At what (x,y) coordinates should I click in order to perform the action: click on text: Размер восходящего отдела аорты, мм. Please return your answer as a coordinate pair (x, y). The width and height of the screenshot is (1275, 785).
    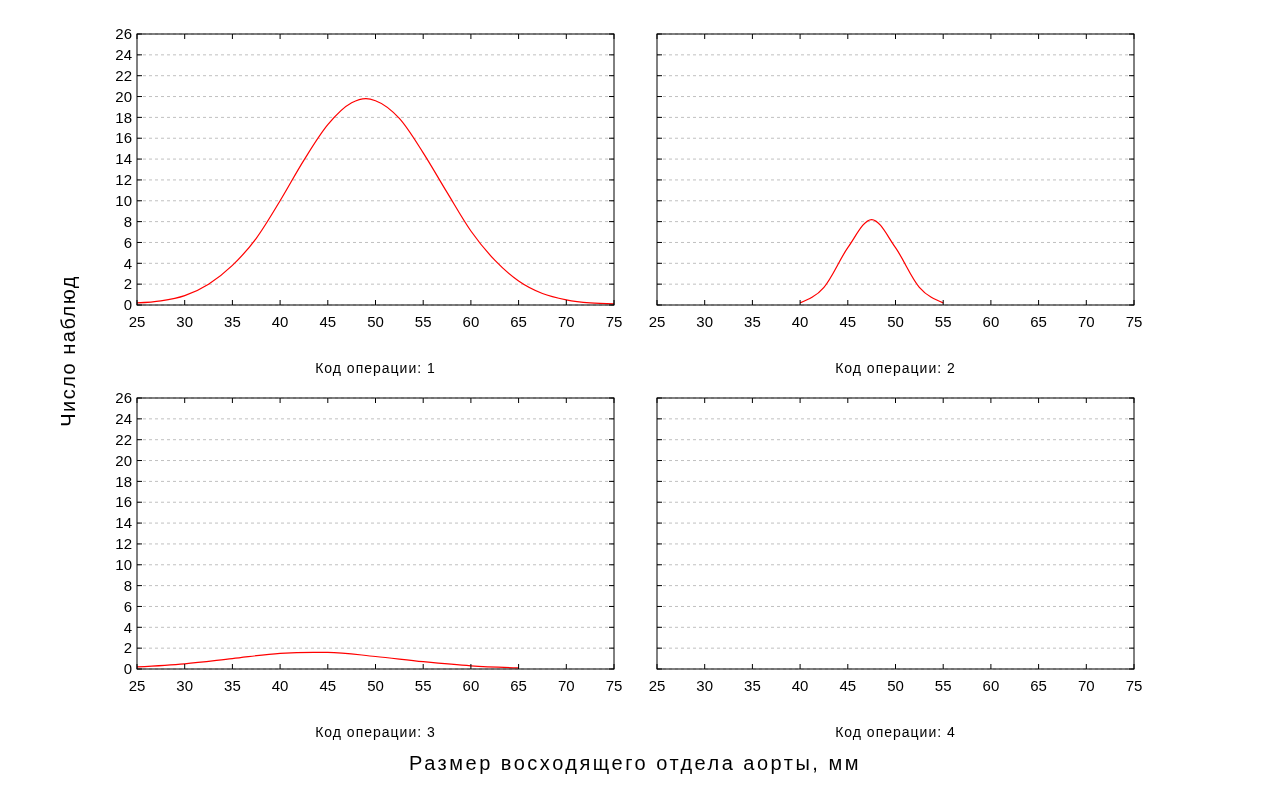
    Looking at the image, I should click on (635, 763).